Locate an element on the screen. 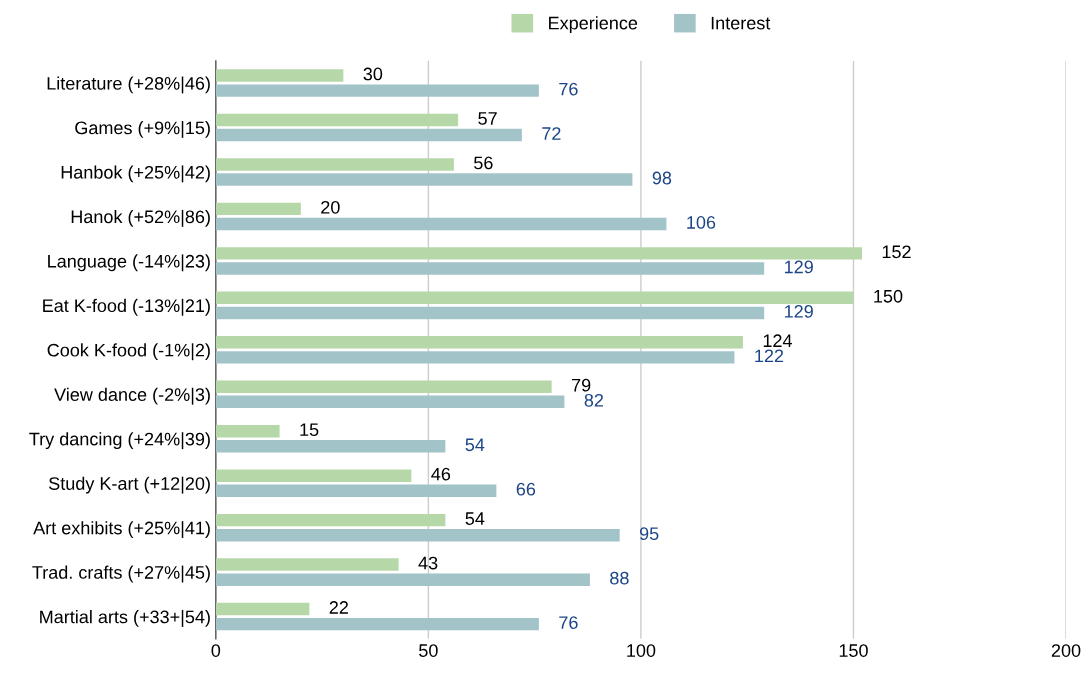 This screenshot has height=676, width=1090. data-label: 79 is located at coordinates (581, 385).